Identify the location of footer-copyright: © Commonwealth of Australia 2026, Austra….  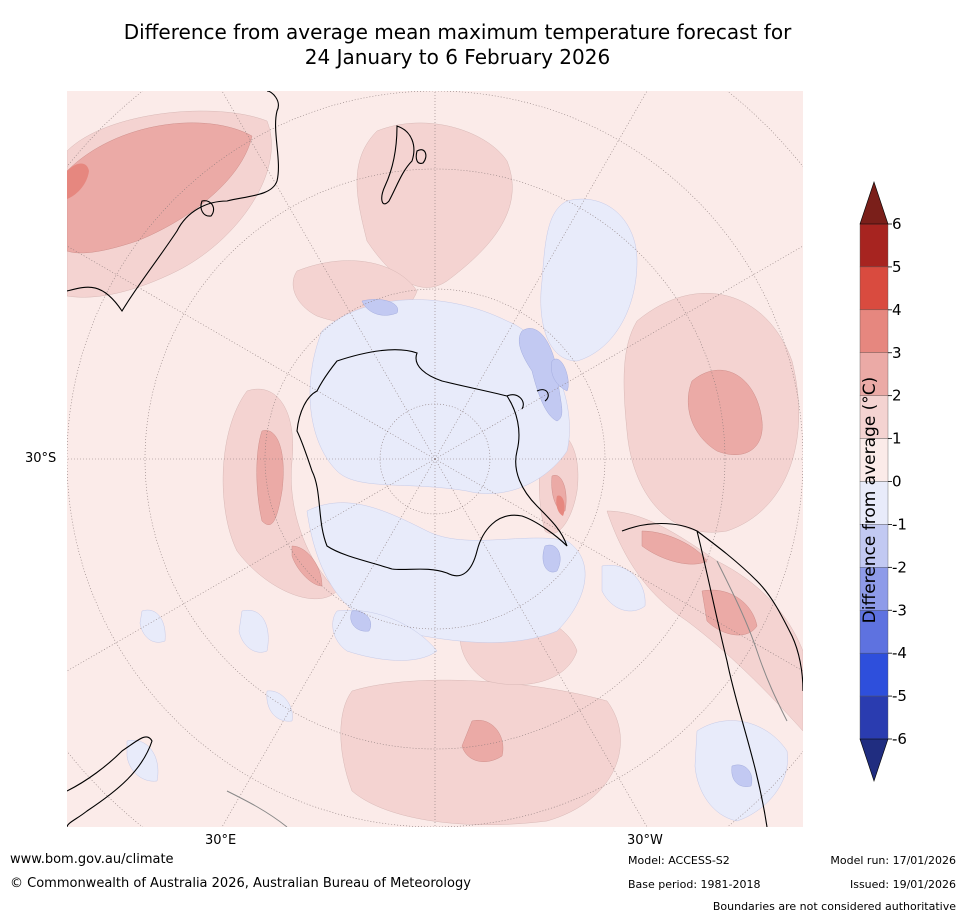
(240, 883).